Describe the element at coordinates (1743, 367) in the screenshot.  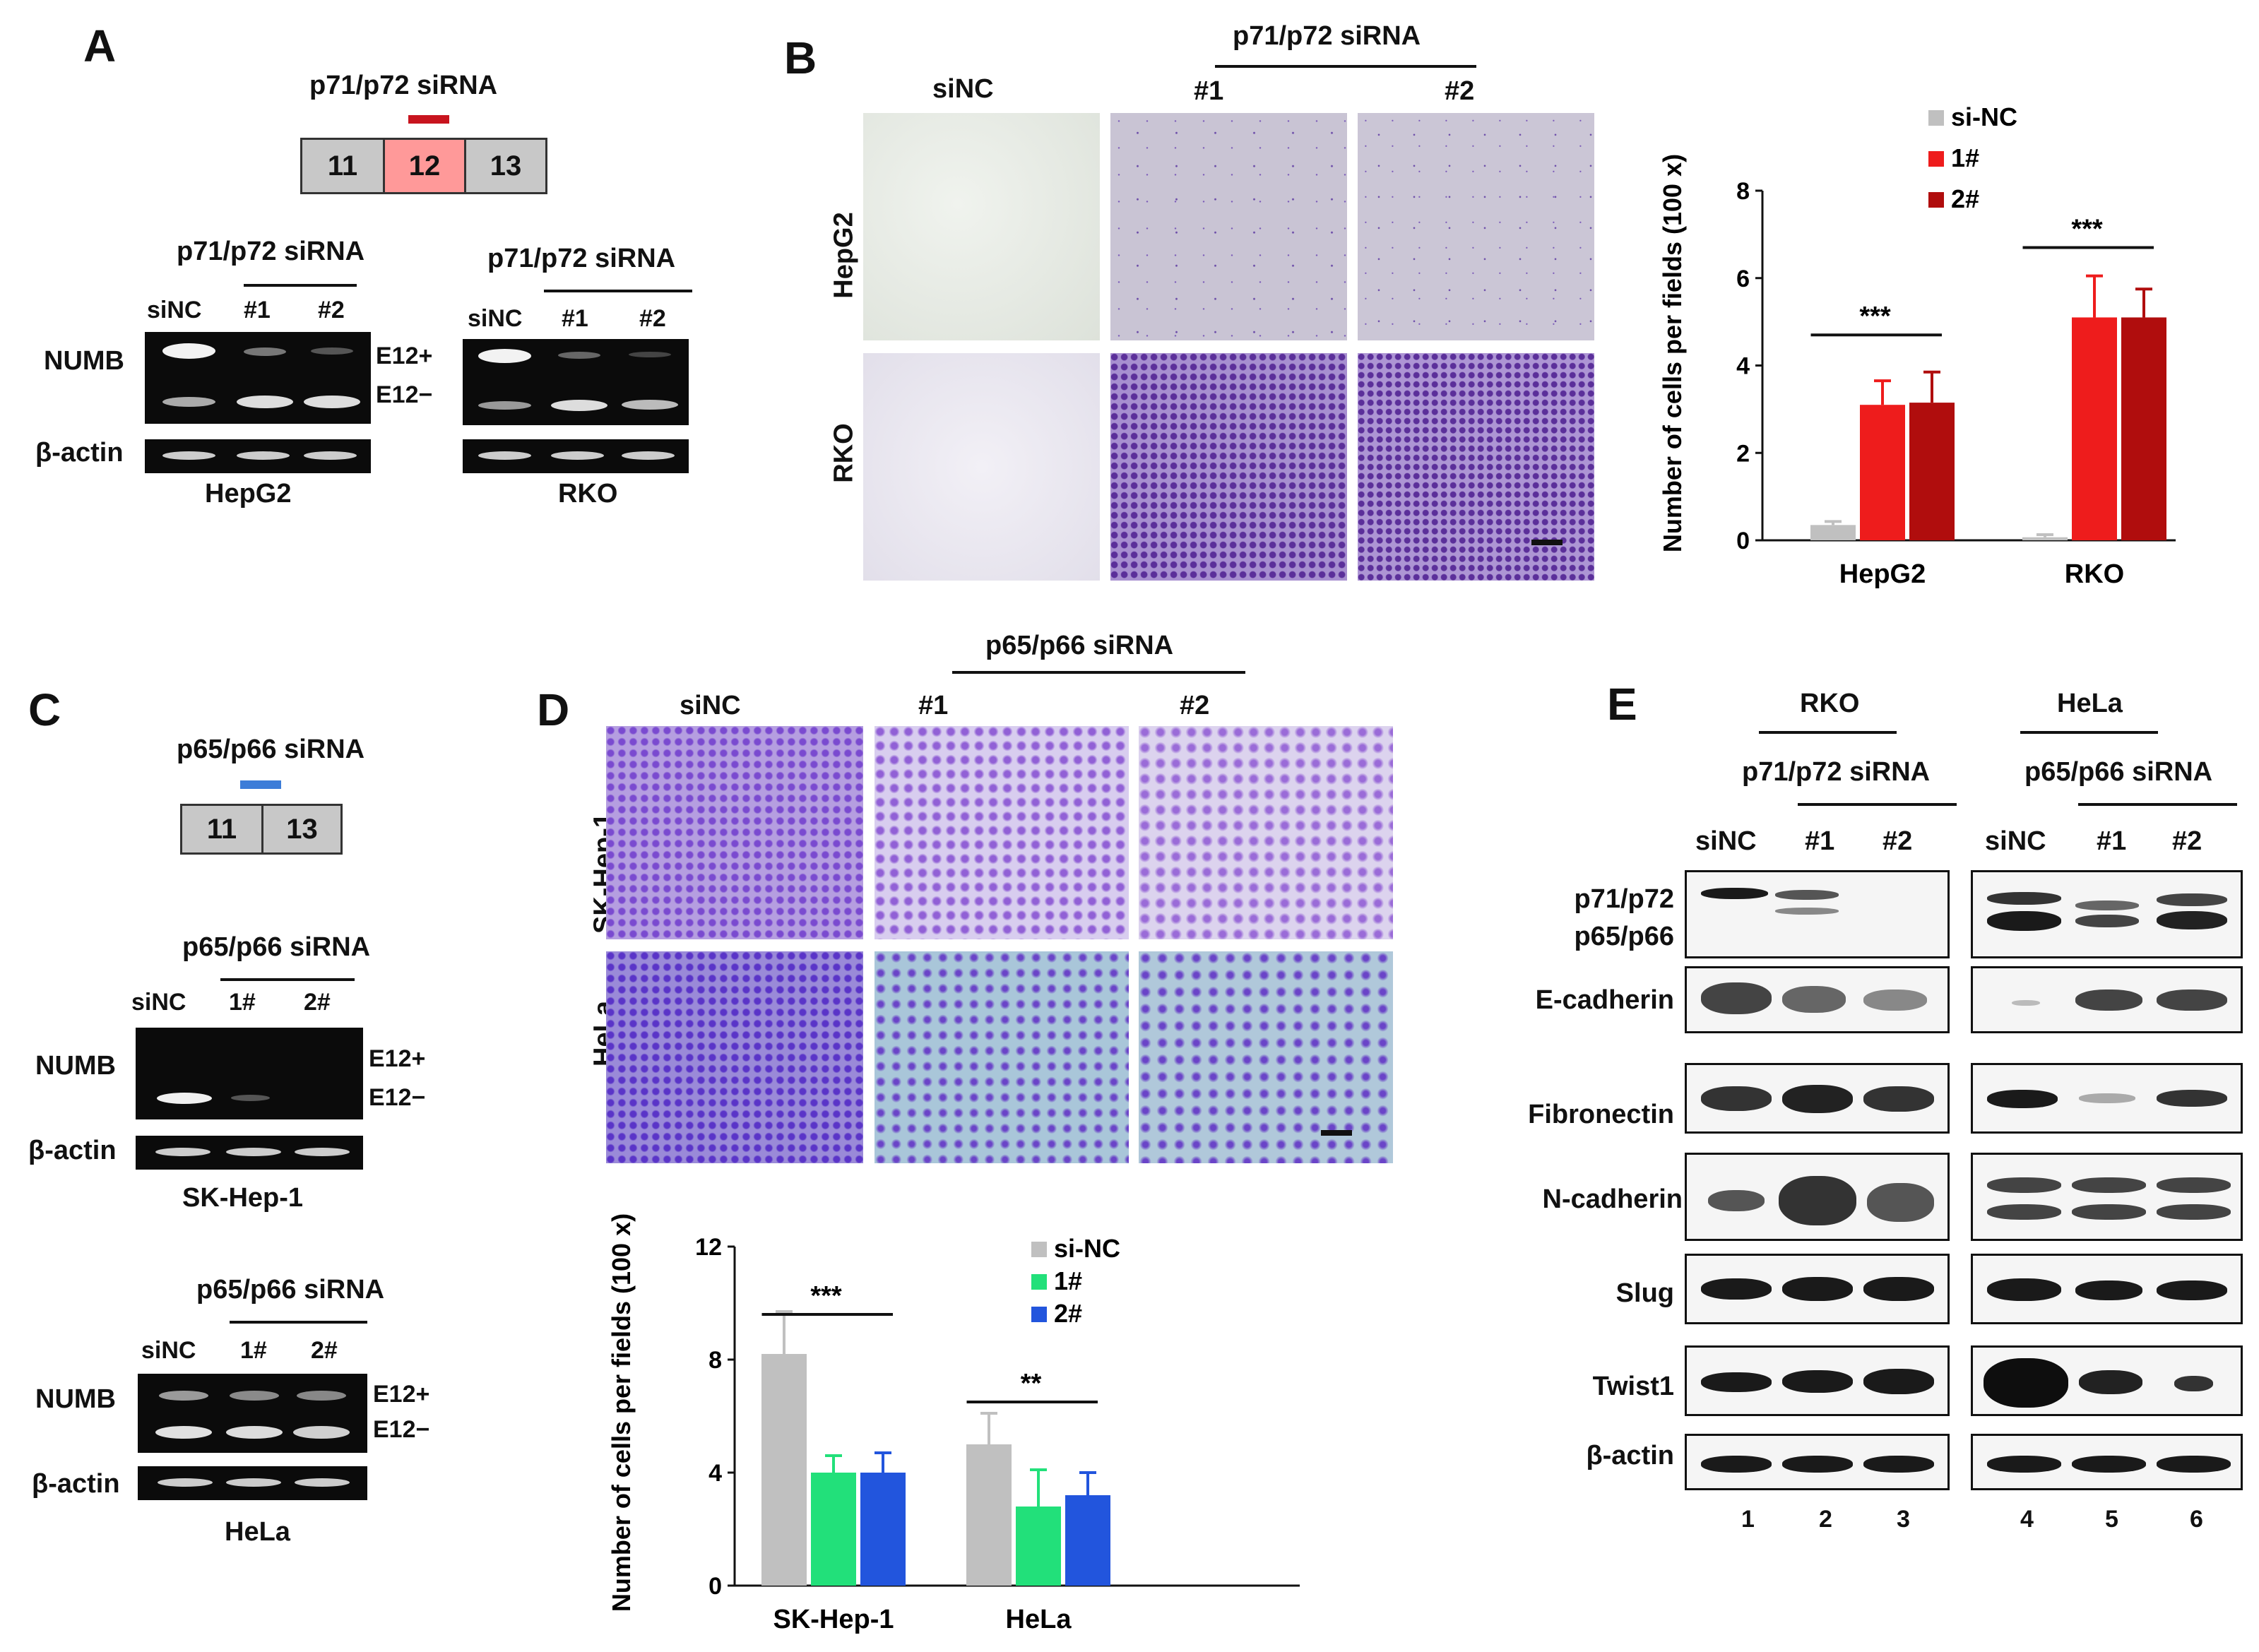
I see `y-tick-label: 4` at that location.